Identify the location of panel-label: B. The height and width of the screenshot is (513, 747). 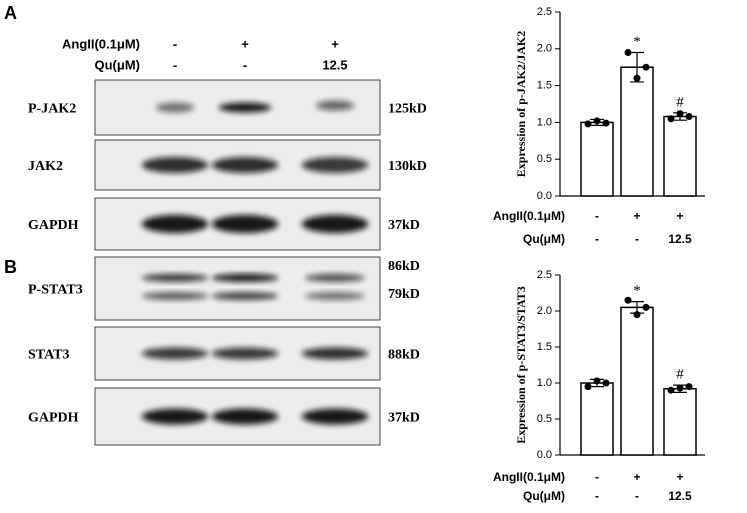
(10, 267).